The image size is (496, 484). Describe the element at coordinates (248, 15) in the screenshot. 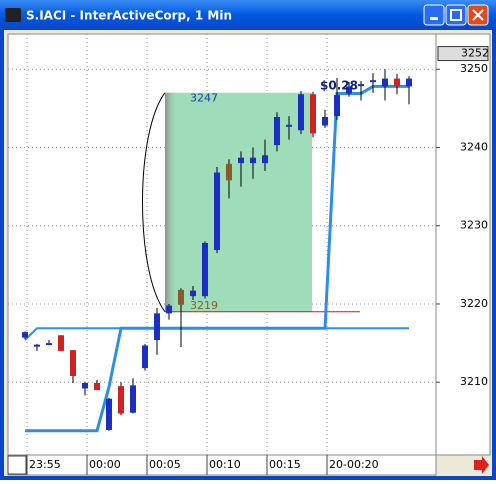

I see `title-bar` at that location.